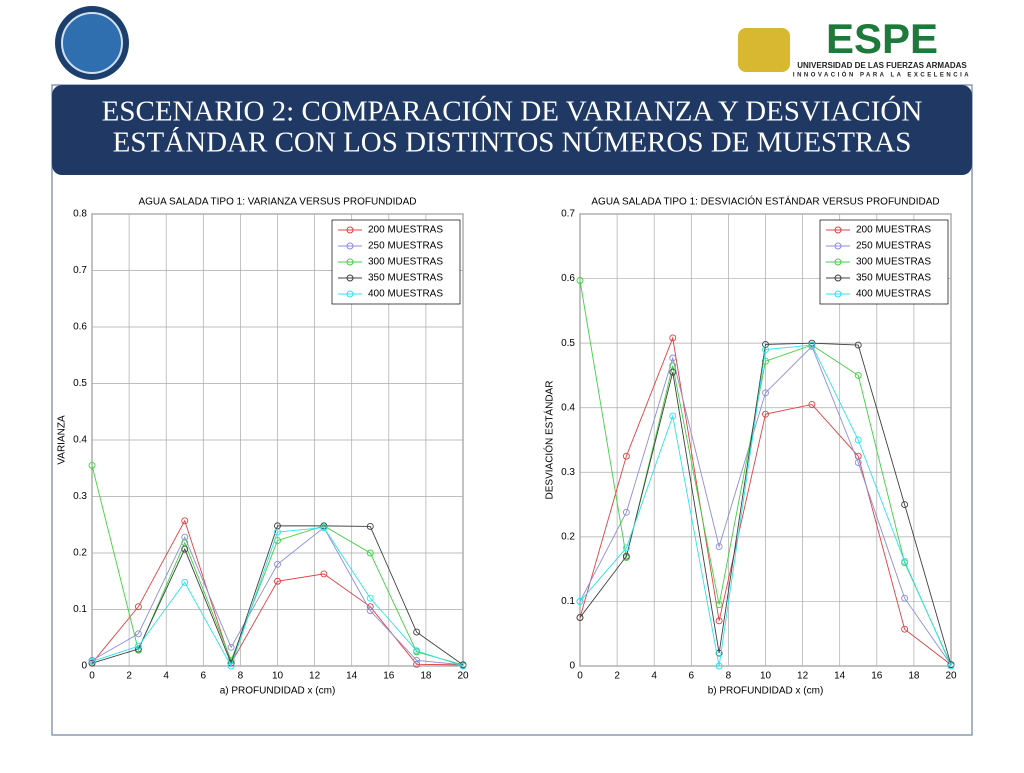 This screenshot has width=1024, height=773. I want to click on y-tick-label: 0.3, so click(568, 472).